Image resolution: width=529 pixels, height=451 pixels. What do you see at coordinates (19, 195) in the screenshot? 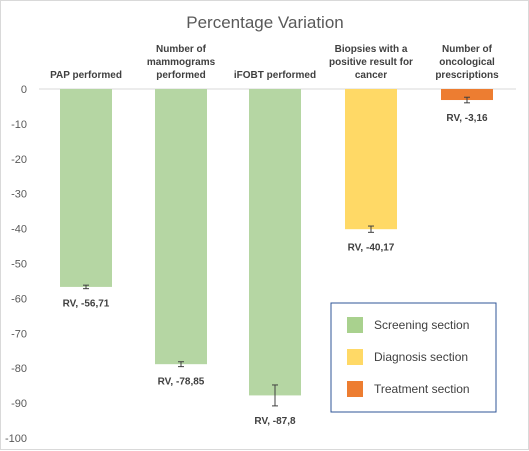
I see `y-tick-label: -30` at bounding box center [19, 195].